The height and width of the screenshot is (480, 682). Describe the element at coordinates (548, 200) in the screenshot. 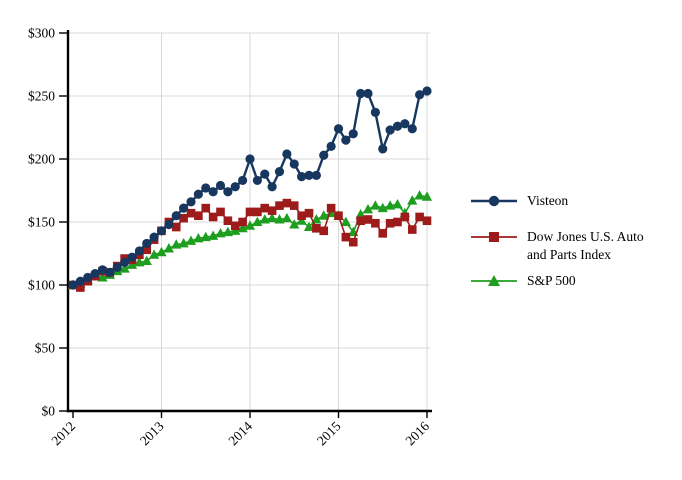

I see `legend-label-visteon: Visteon` at that location.